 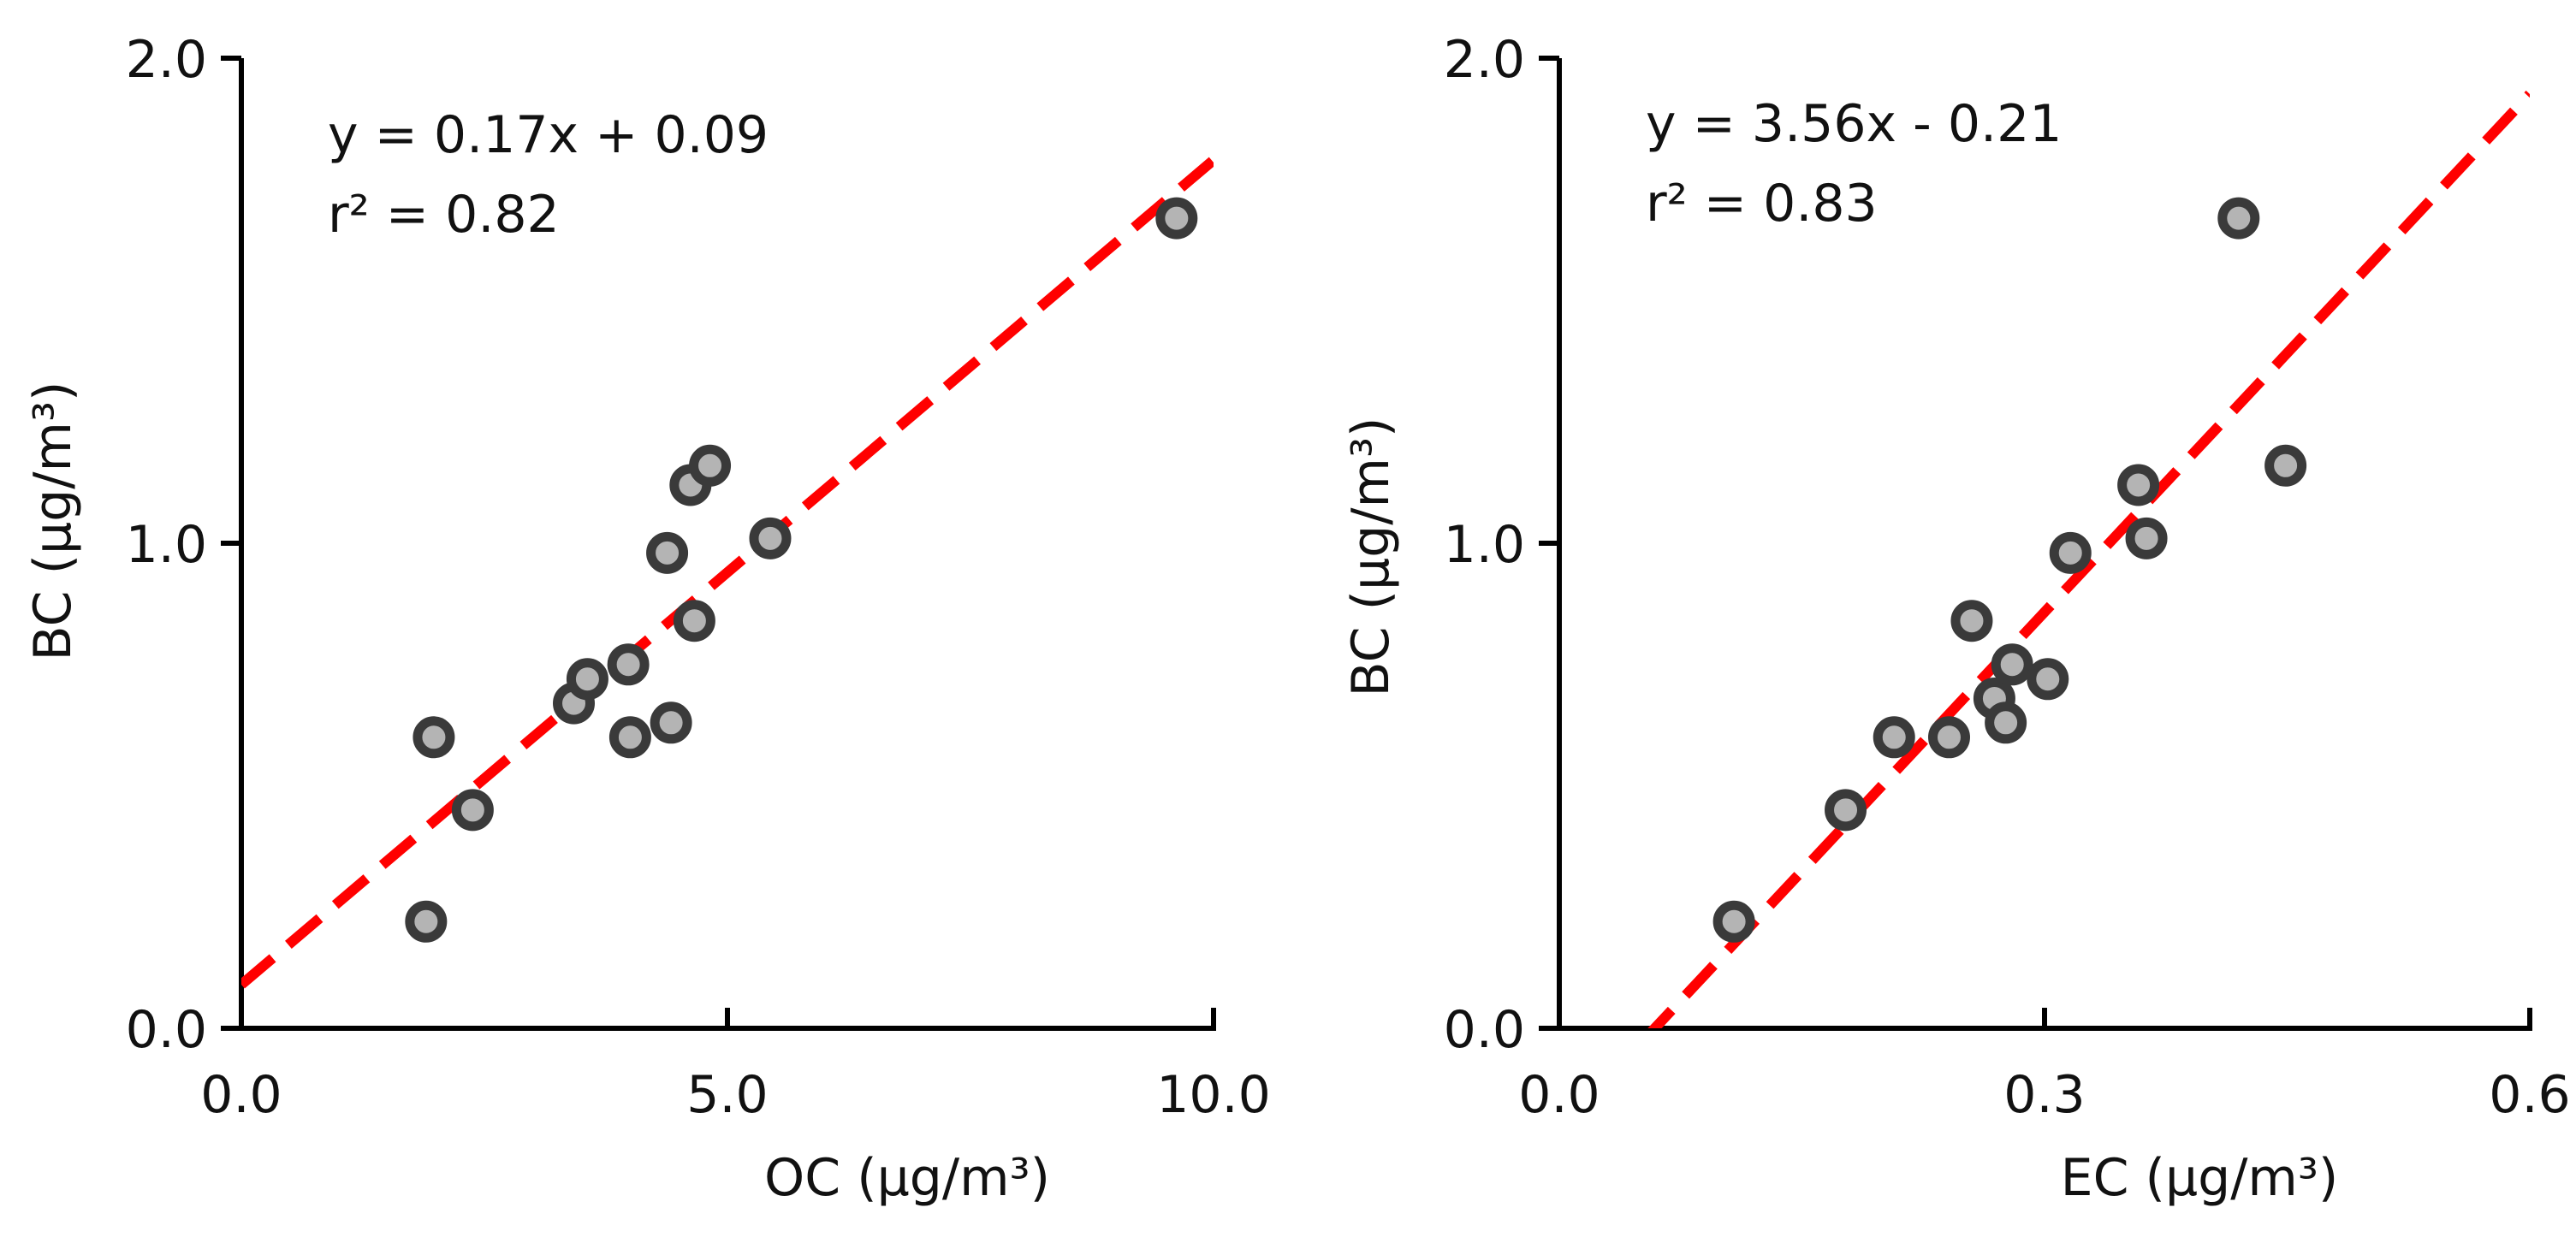 What do you see at coordinates (727, 1095) in the screenshot?
I see `x-tick-label: 5.0` at bounding box center [727, 1095].